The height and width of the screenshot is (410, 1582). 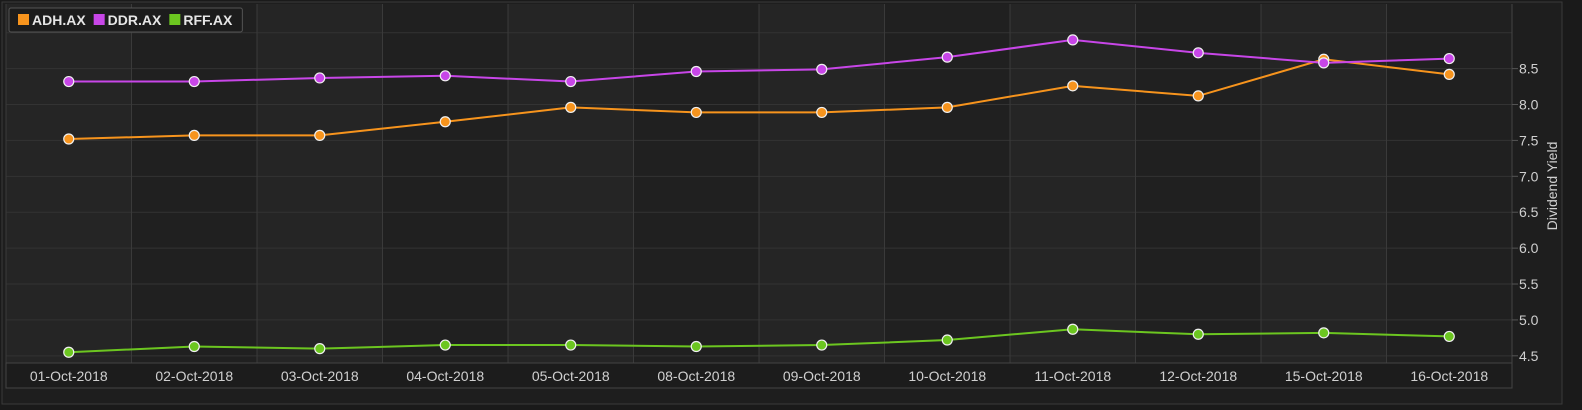 I want to click on x-axis-band, so click(x=759, y=375).